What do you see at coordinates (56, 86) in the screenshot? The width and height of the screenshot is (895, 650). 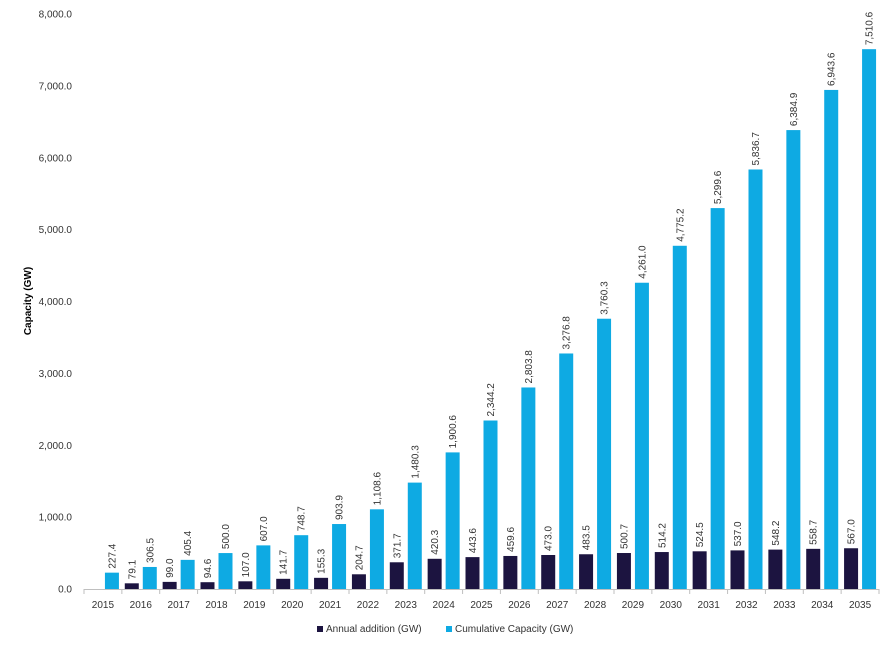 I see `y-tick-label: 7,000.0` at bounding box center [56, 86].